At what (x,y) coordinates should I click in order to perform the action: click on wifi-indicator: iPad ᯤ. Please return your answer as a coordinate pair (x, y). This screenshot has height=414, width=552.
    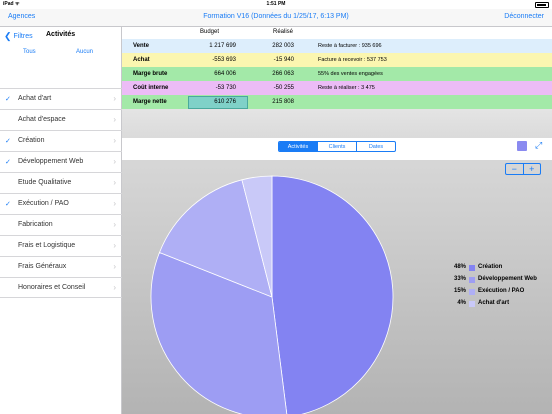
    Looking at the image, I should click on (11, 4).